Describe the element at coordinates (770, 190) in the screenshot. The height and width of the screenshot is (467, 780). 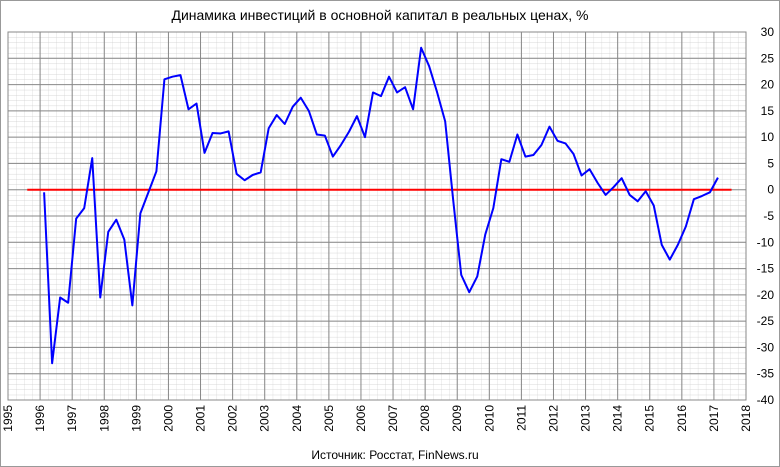
I see `y-tick-label: 0` at that location.